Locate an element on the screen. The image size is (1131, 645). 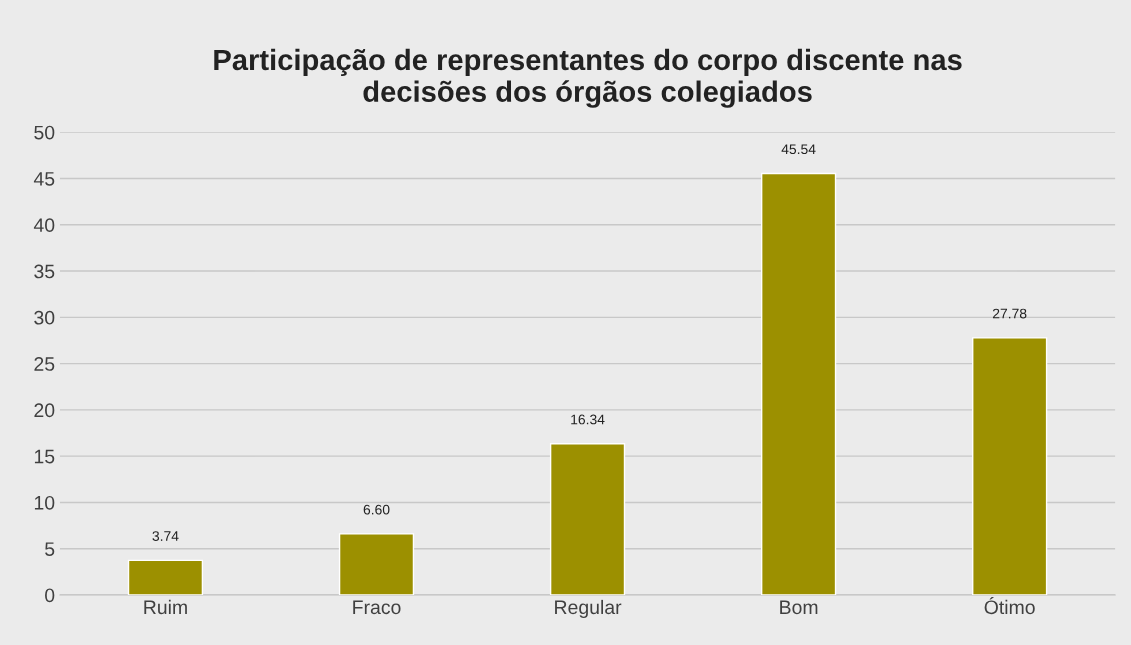
data-label: 16.34 is located at coordinates (588, 419).